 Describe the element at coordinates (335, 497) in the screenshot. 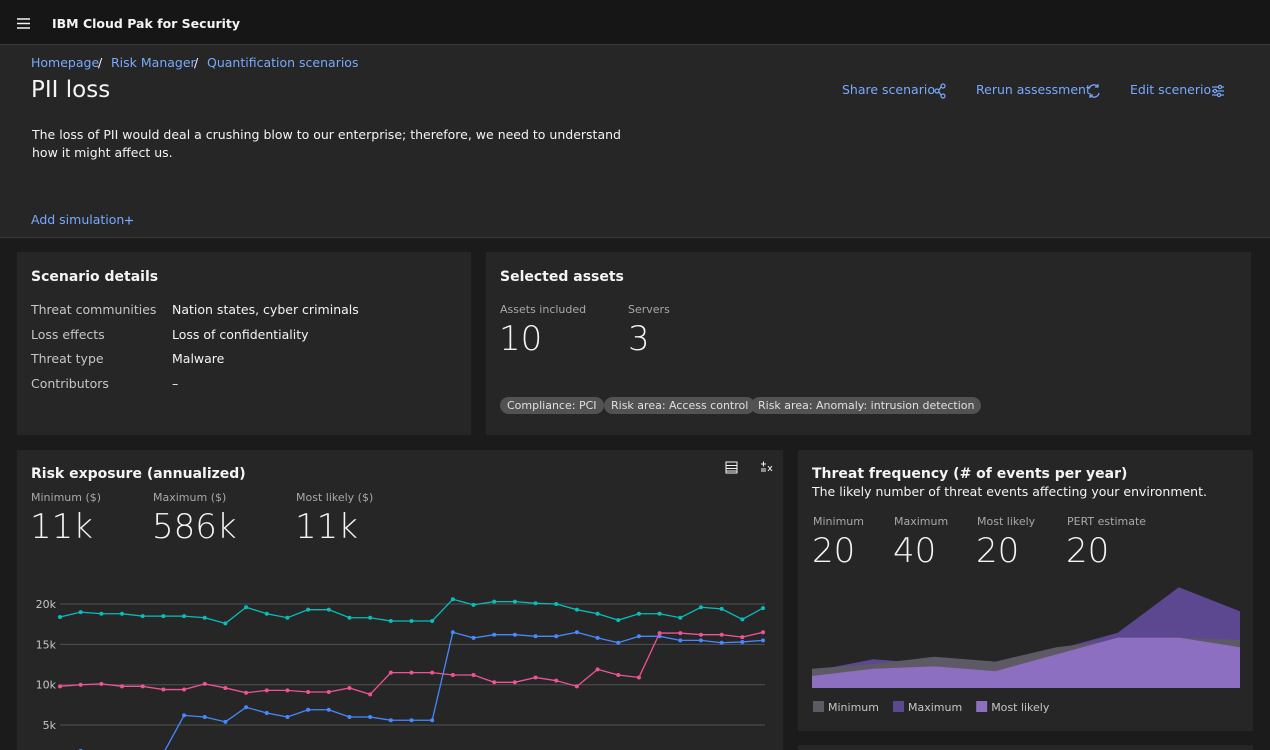

I see `stat-label: Most likely ($)` at that location.